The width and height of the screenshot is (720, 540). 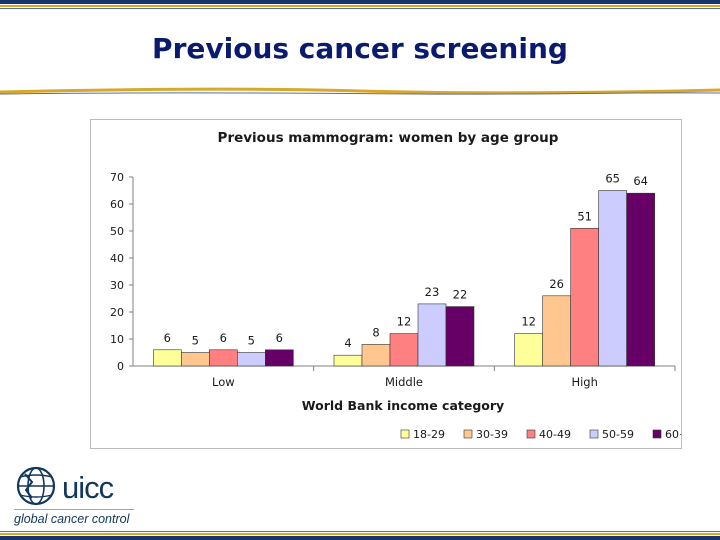 I want to click on bar-low-60plus, so click(x=279, y=358).